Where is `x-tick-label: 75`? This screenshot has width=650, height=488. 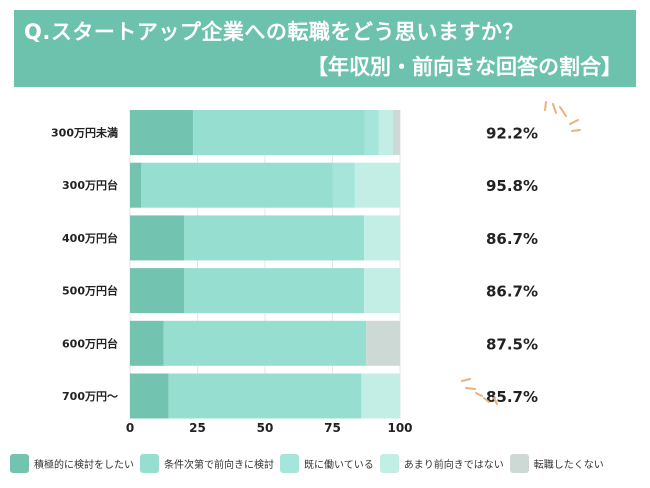
x-tick-label: 75 is located at coordinates (332, 428).